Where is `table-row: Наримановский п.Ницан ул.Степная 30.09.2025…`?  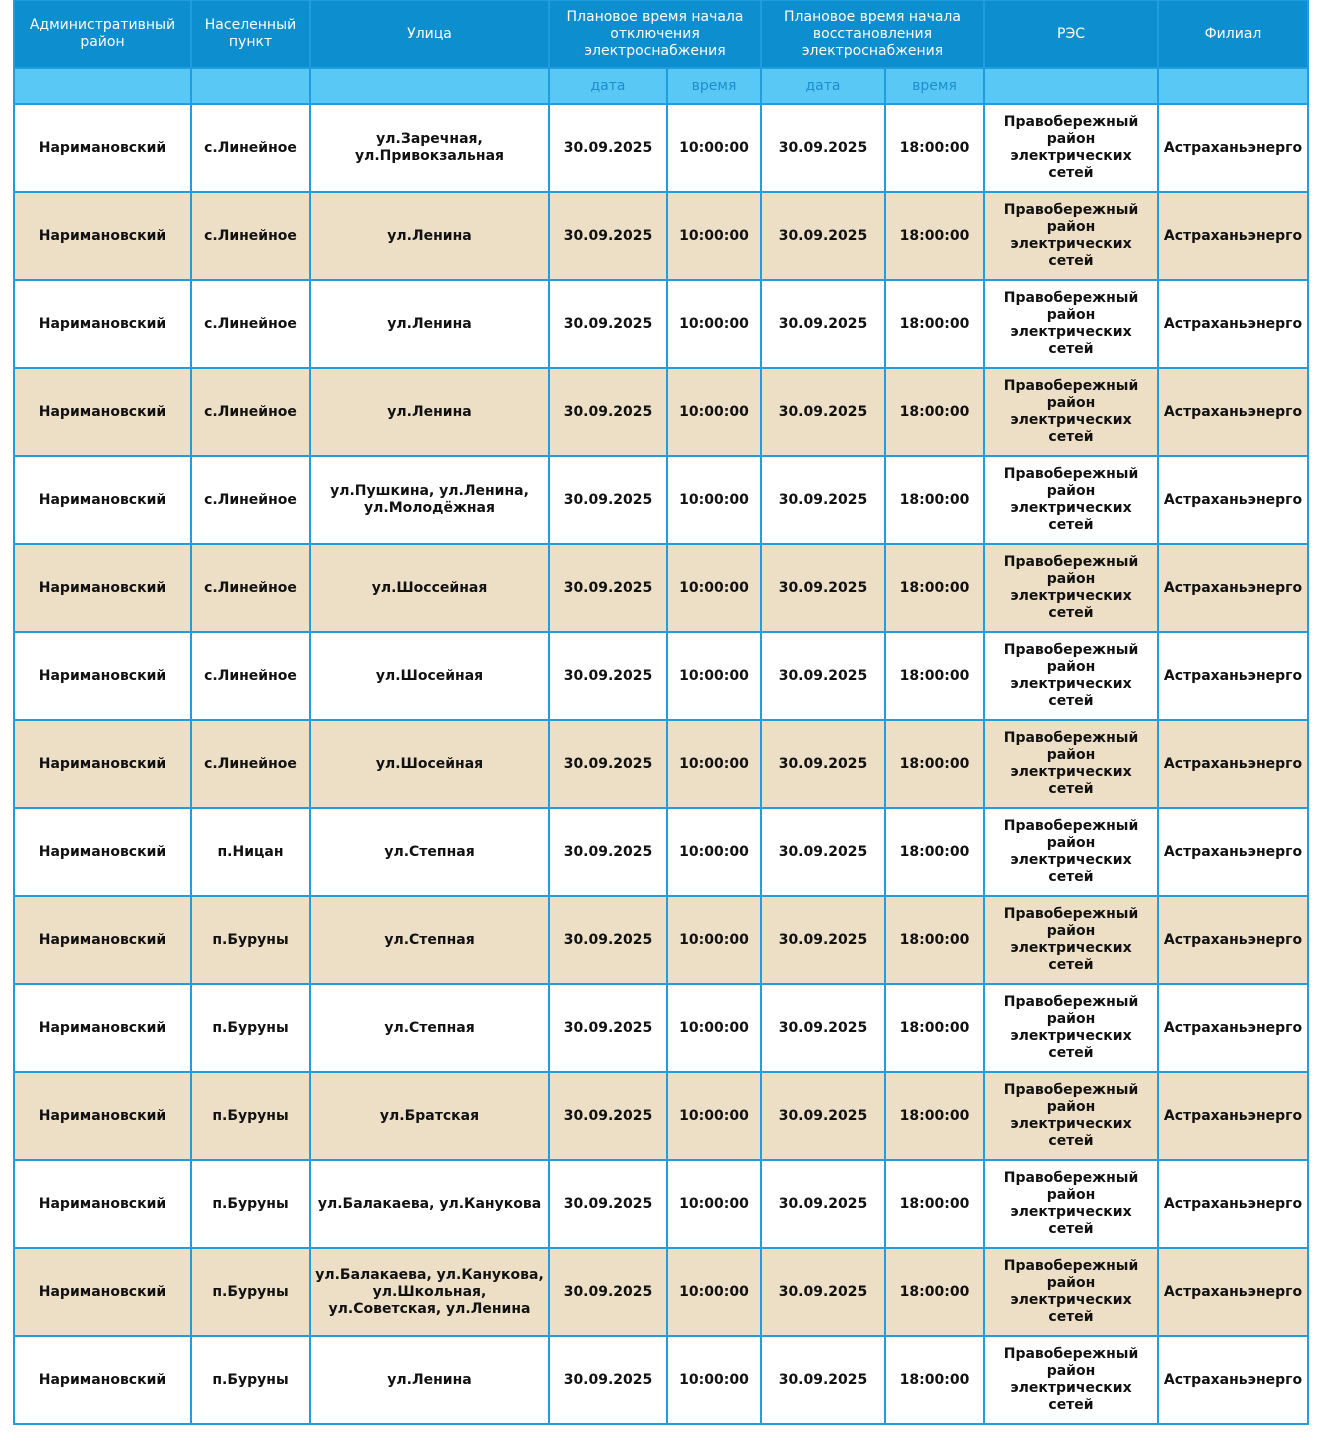
table-row: Наримановский п.Ницан ул.Степная 30.09.2025… is located at coordinates (661, 852).